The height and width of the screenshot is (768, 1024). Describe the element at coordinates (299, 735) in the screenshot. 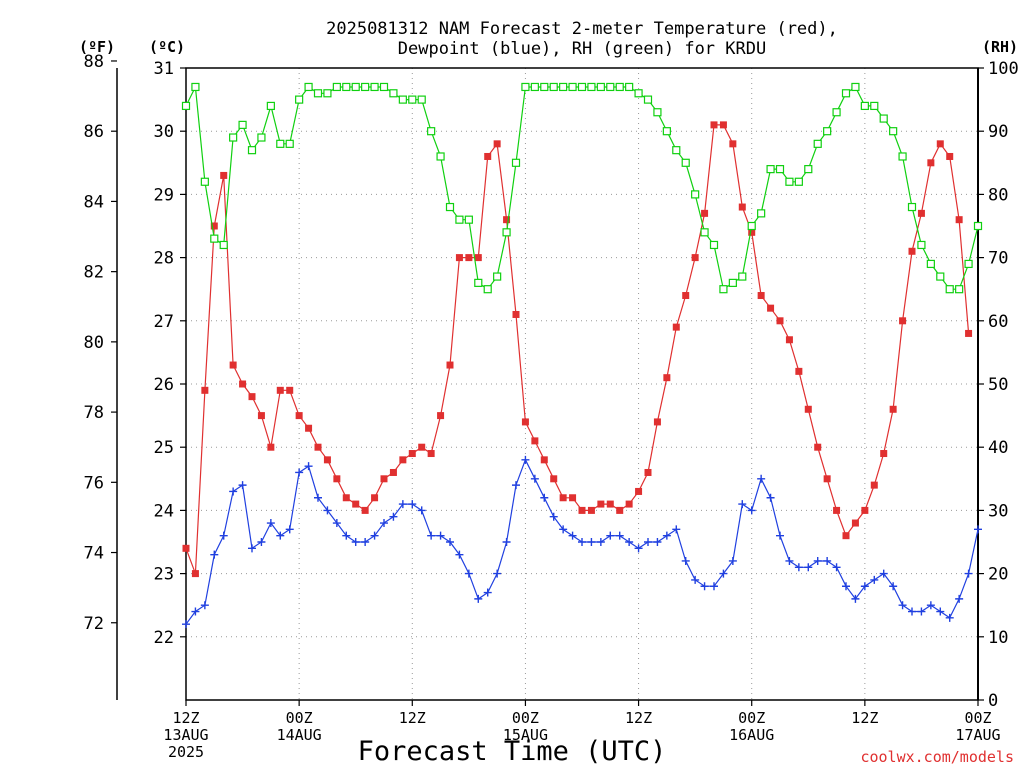

I see `x-tick-label: 14AUG` at that location.